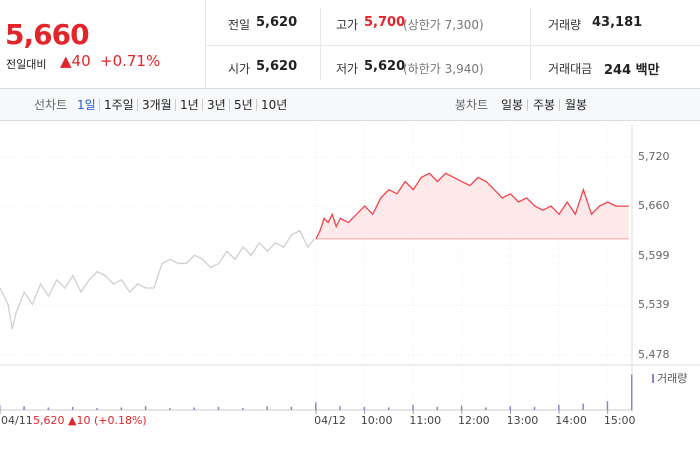  I want to click on y-tick-label: 5,720, so click(654, 156).